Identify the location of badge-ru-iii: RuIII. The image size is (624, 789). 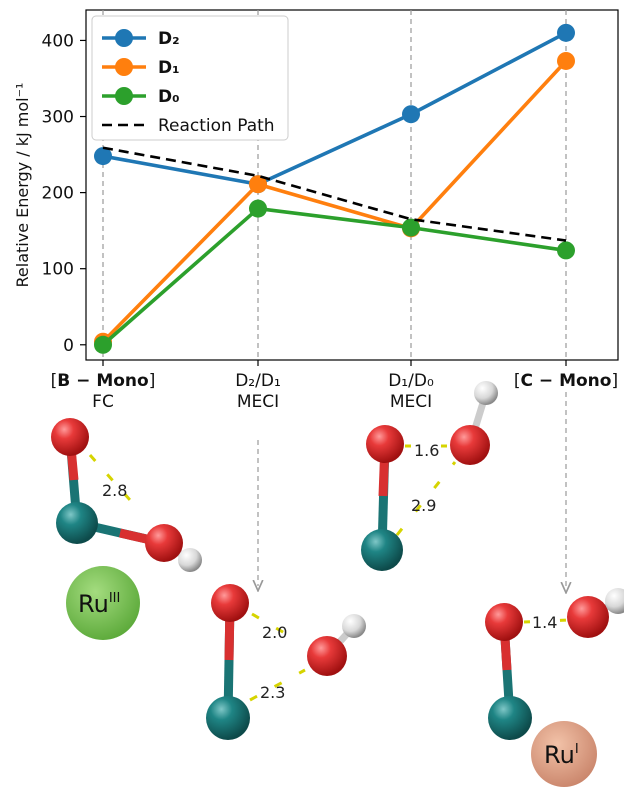
(103, 603).